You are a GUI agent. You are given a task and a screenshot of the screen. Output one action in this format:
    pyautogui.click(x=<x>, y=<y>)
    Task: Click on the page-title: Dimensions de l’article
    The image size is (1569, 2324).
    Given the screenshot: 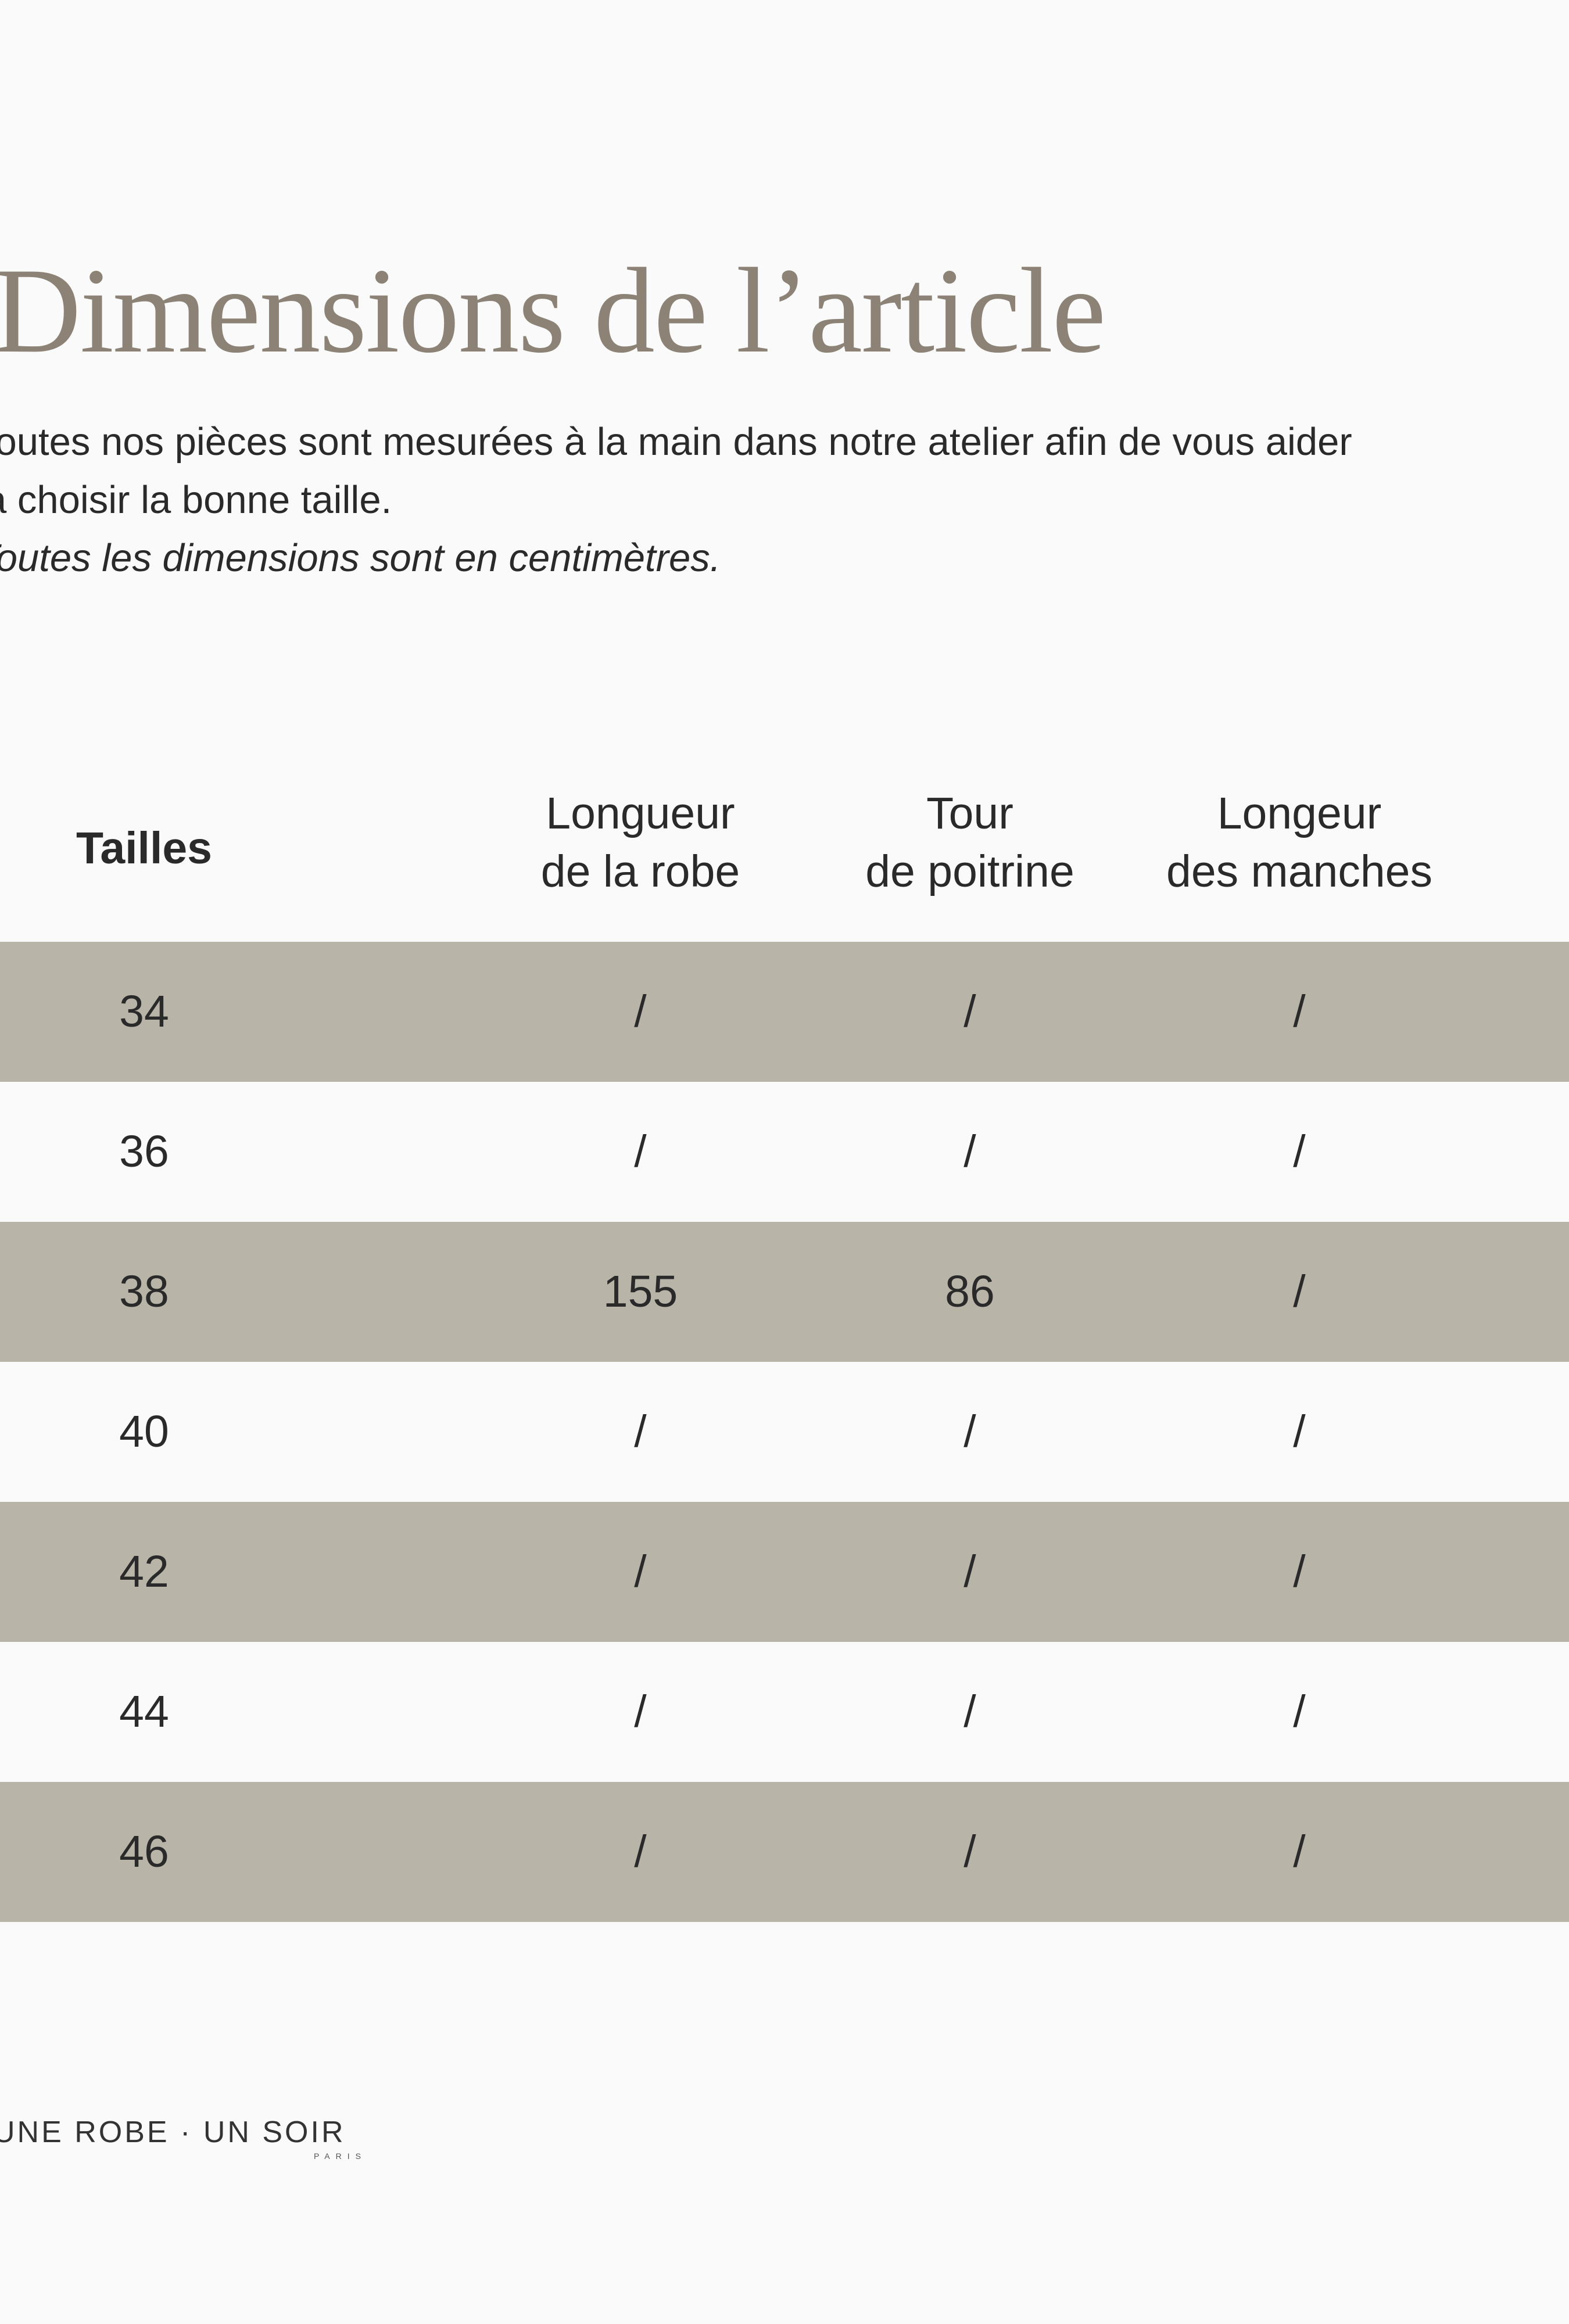 What is the action you would take?
    pyautogui.click(x=553, y=310)
    